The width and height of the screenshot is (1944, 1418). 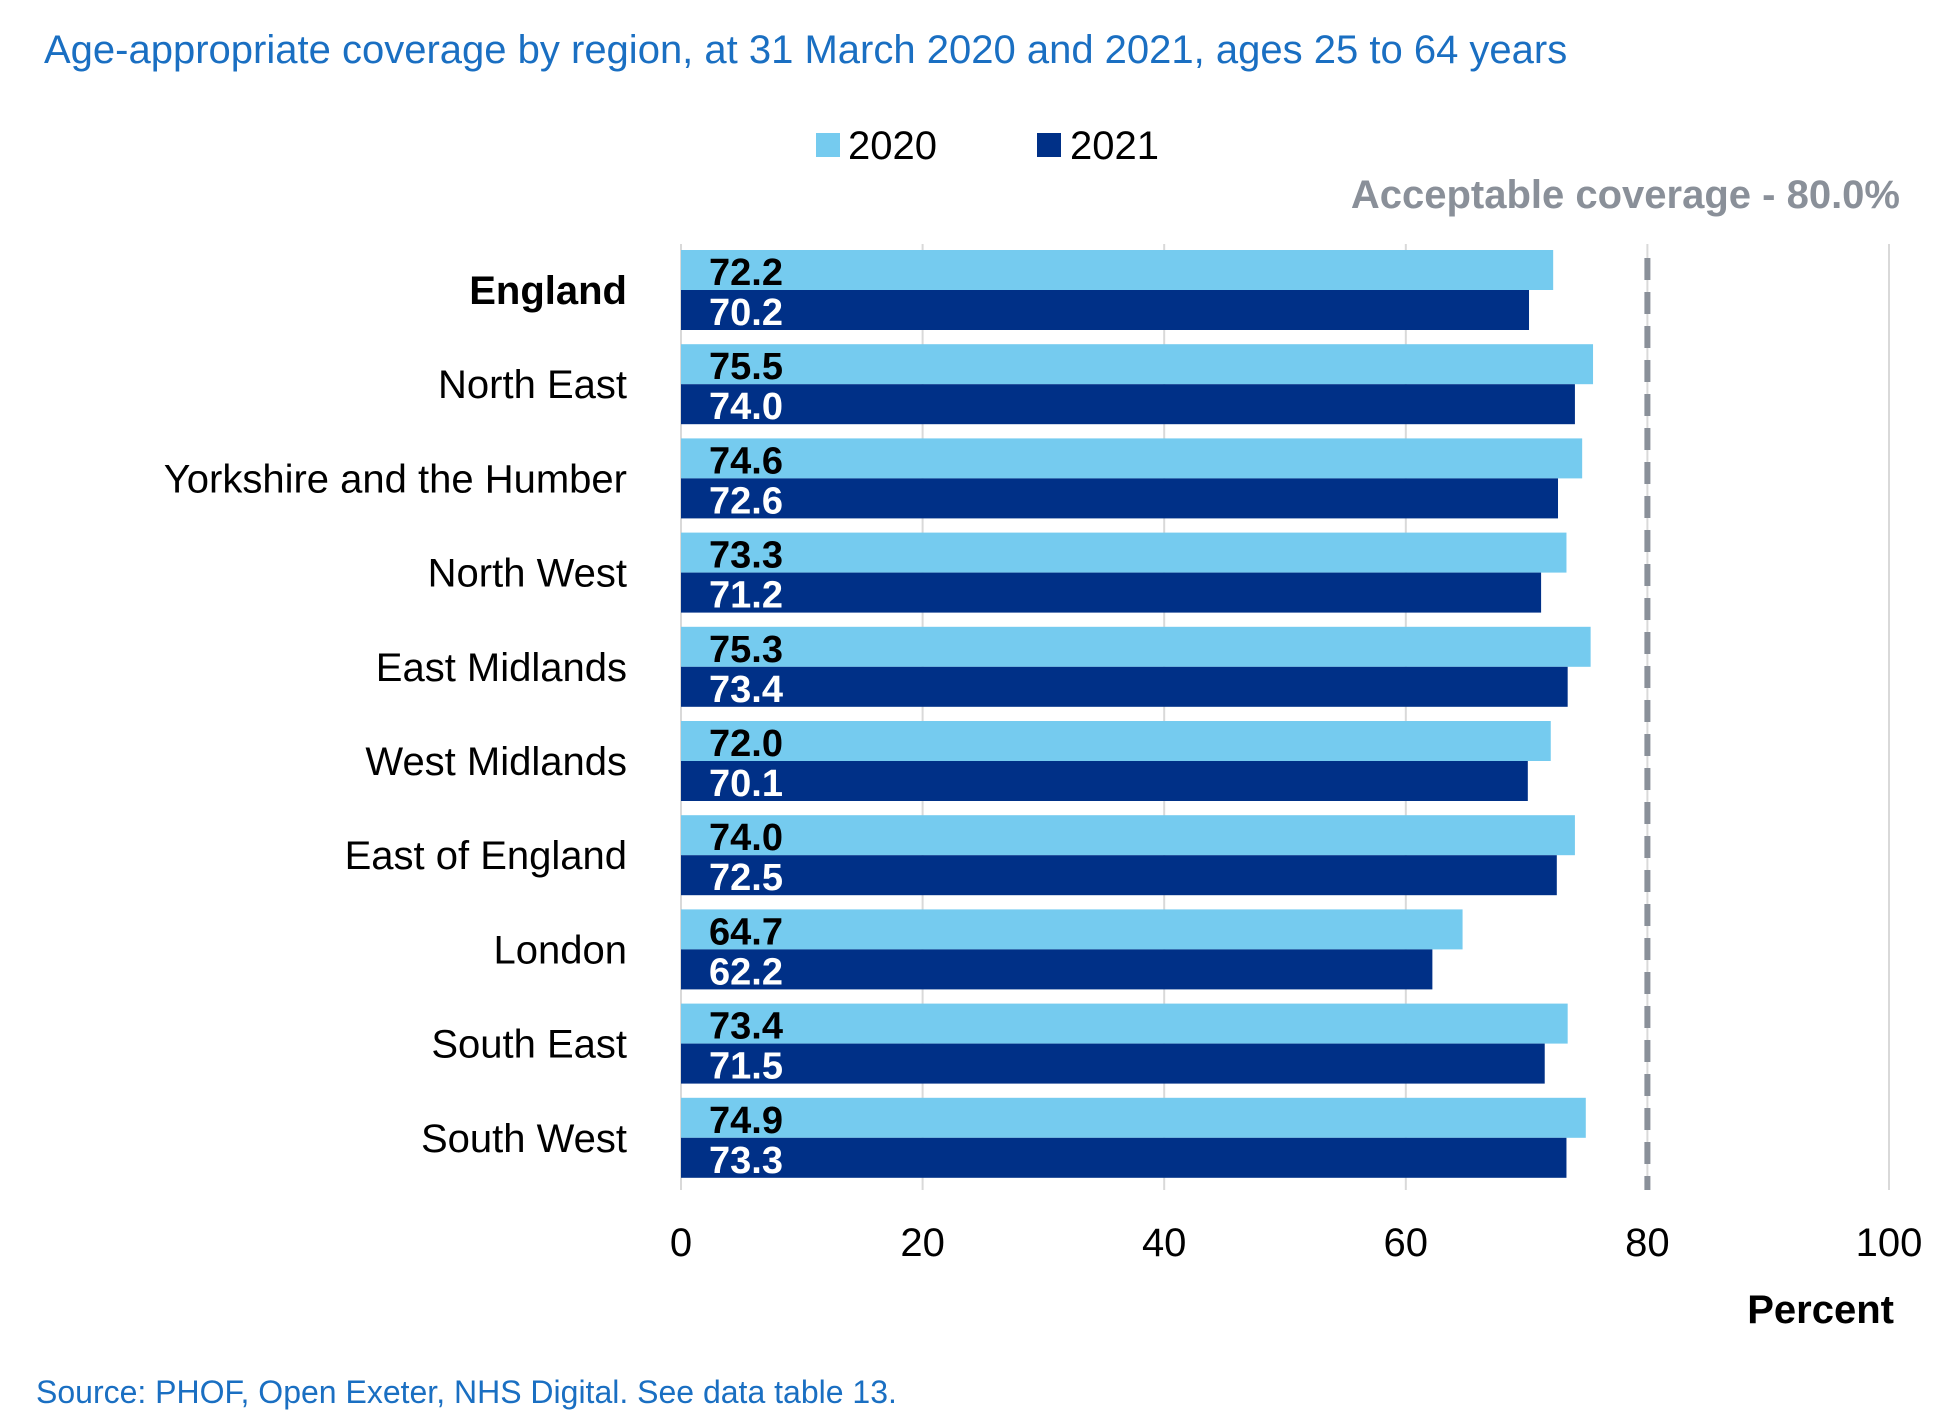 I want to click on data-label-2020: 72.0, so click(x=746, y=744).